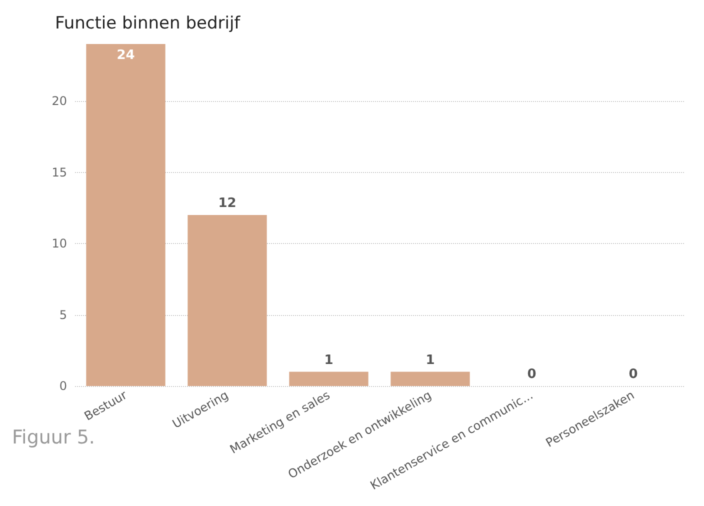 The image size is (704, 506). I want to click on y-tick-label: 5, so click(63, 315).